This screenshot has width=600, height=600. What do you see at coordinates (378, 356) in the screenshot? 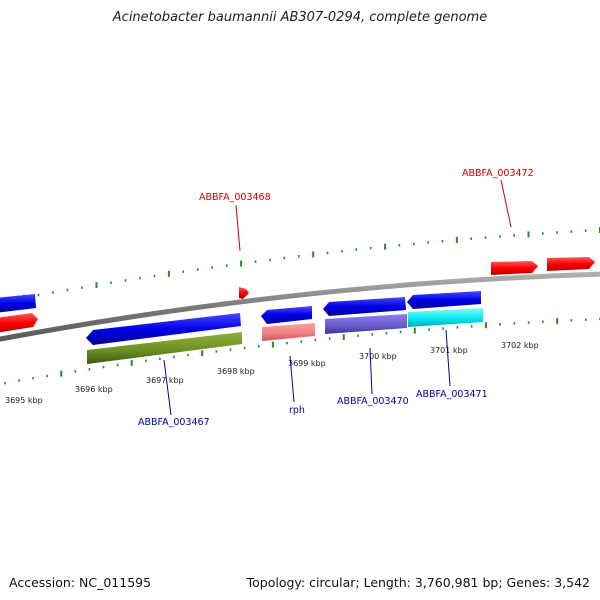
I see `tick-label: 3700 kbp` at bounding box center [378, 356].